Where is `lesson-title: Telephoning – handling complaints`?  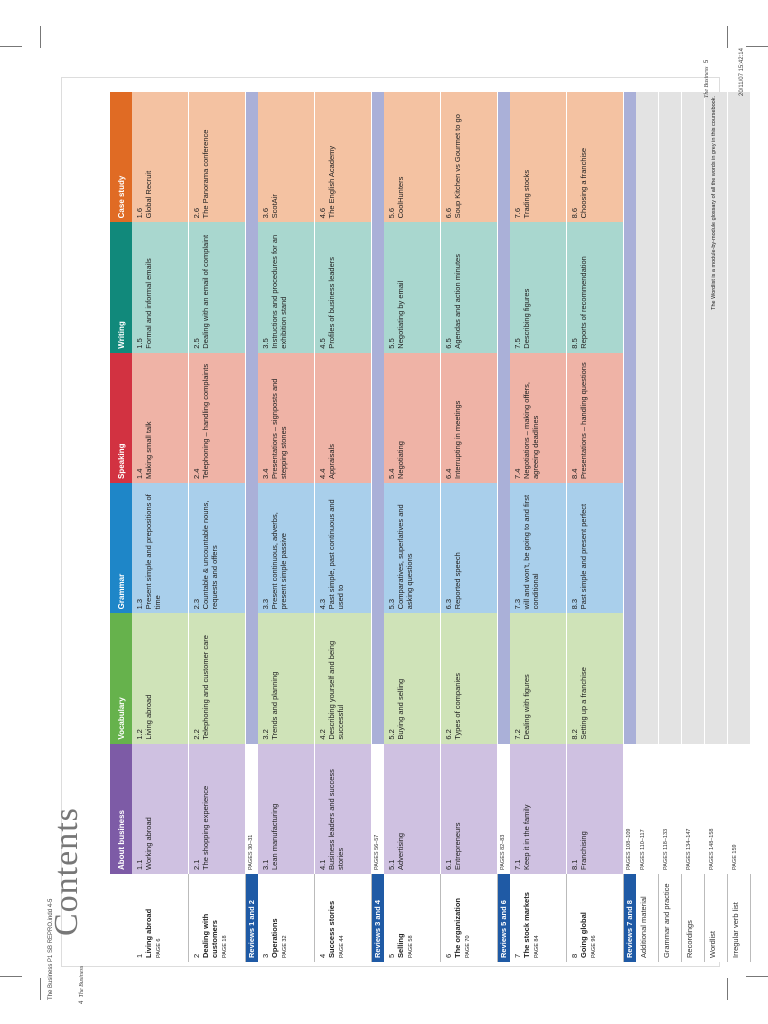
lesson-title: Telephoning – handling complaints is located at coordinates (205, 421).